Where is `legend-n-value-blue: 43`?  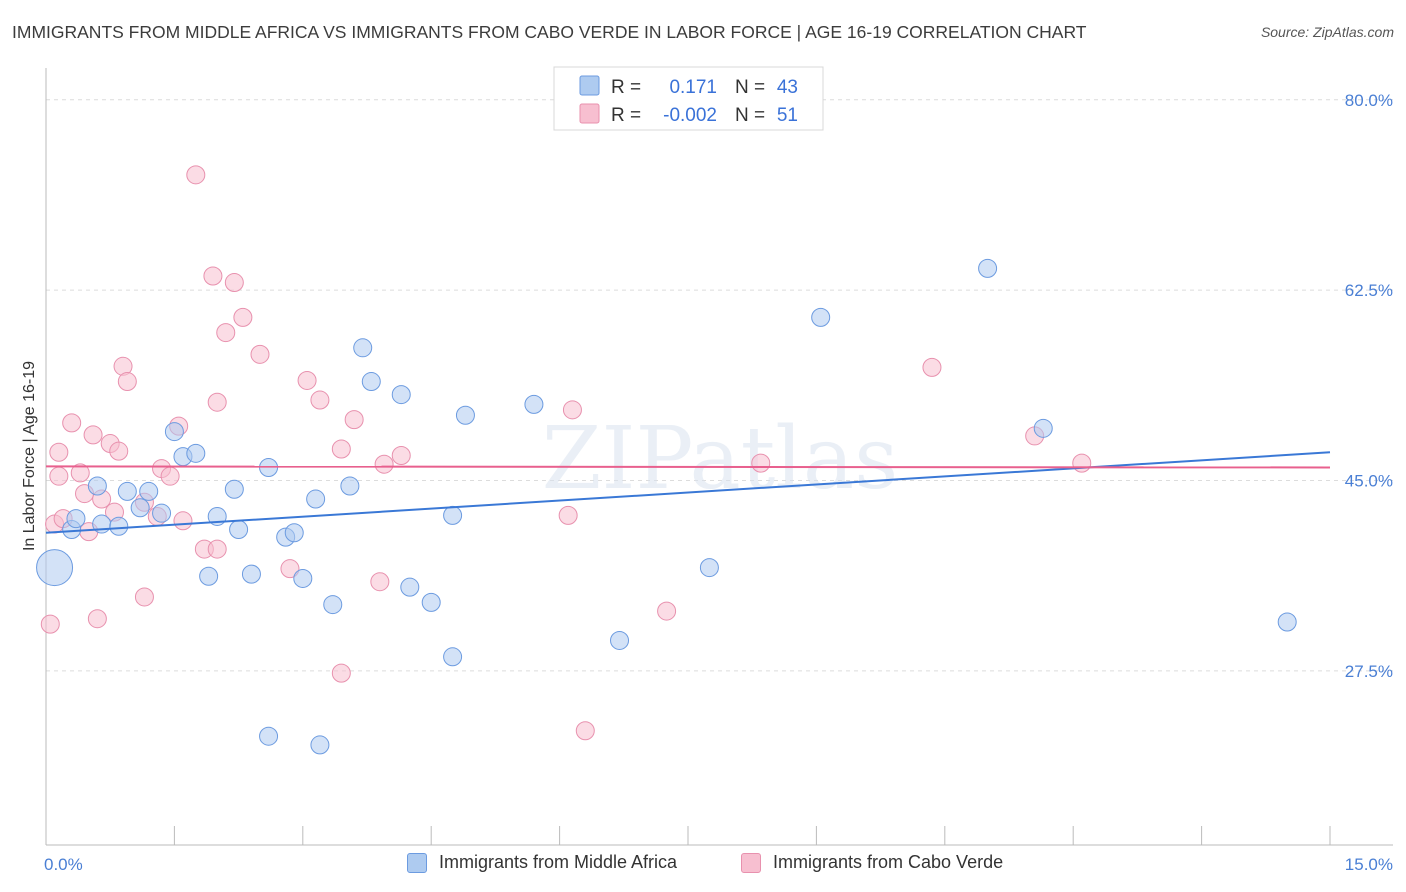
legend-n-value-blue: 43 is located at coordinates (787, 87).